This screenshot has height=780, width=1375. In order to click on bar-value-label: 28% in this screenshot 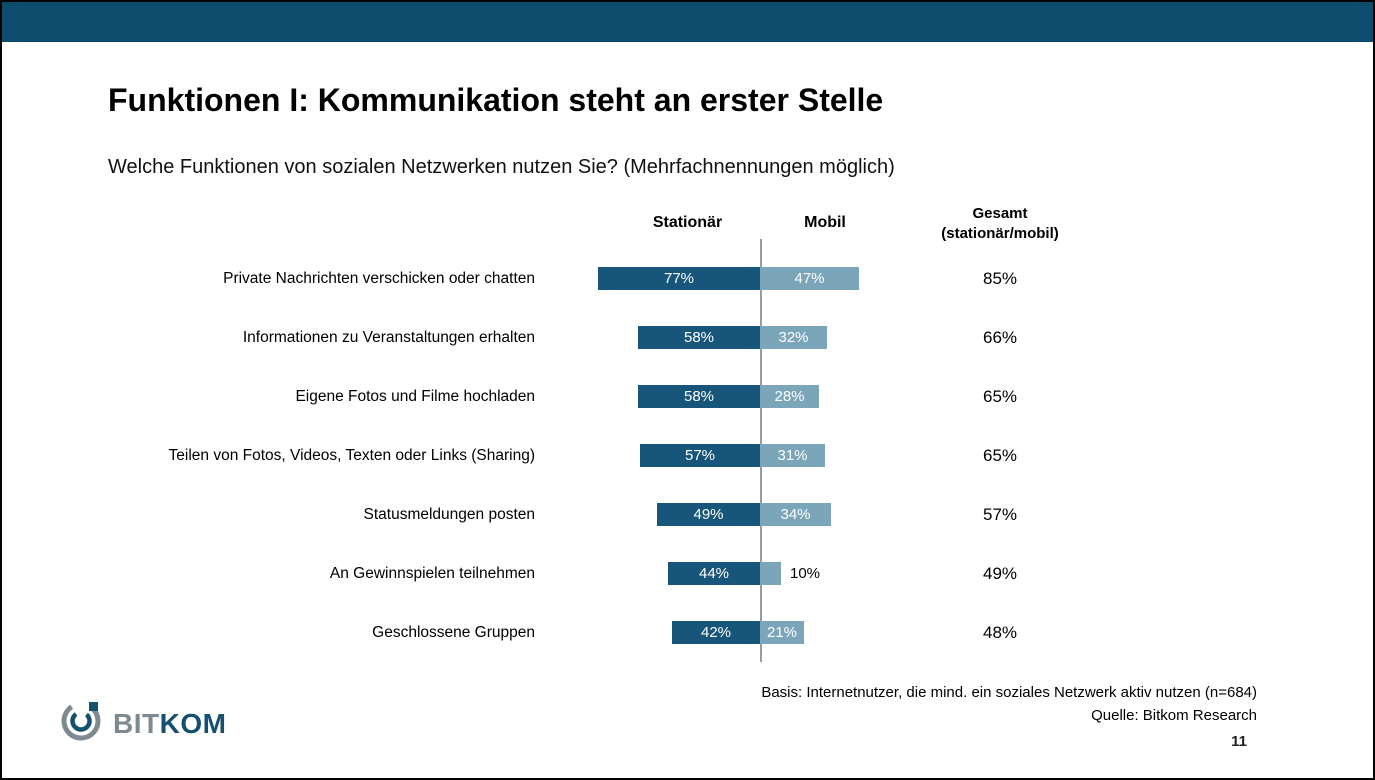, I will do `click(789, 396)`.